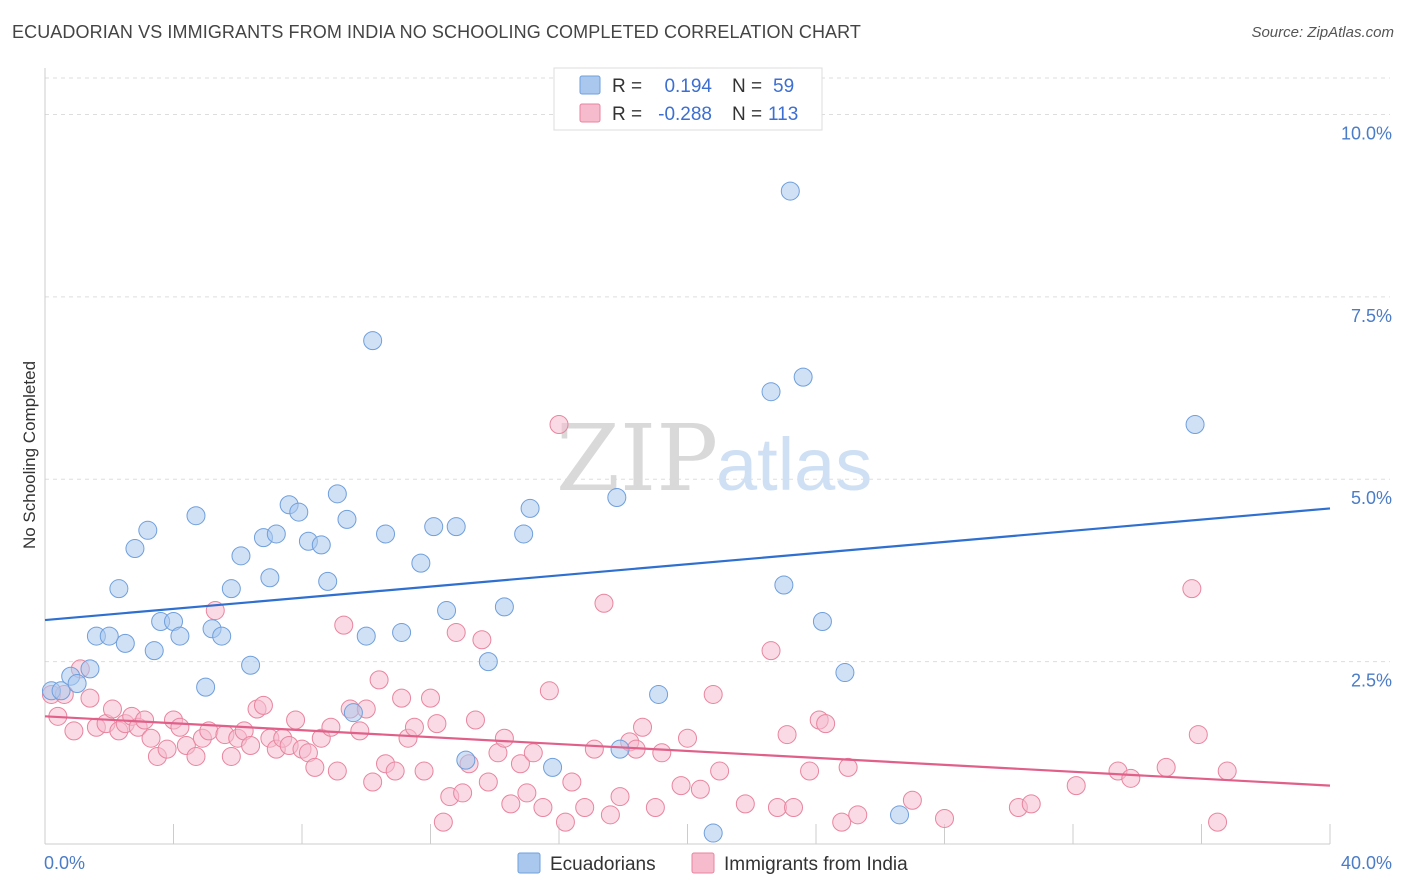  What do you see at coordinates (529, 863) in the screenshot?
I see `legend-swatch-ecuadorians` at bounding box center [529, 863].